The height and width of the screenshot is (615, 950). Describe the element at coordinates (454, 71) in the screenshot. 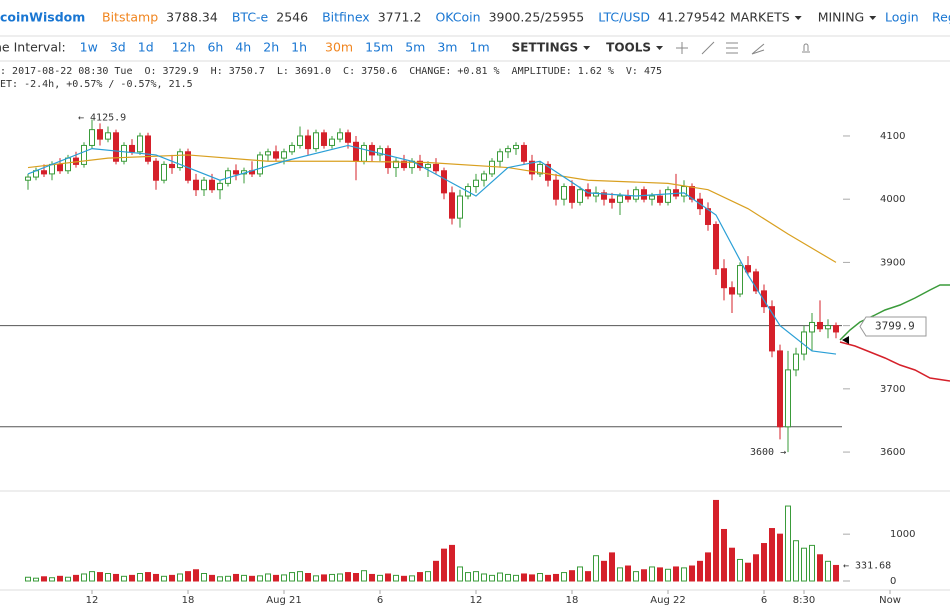

I see `info-field: CHANGE: +0.81 %` at that location.